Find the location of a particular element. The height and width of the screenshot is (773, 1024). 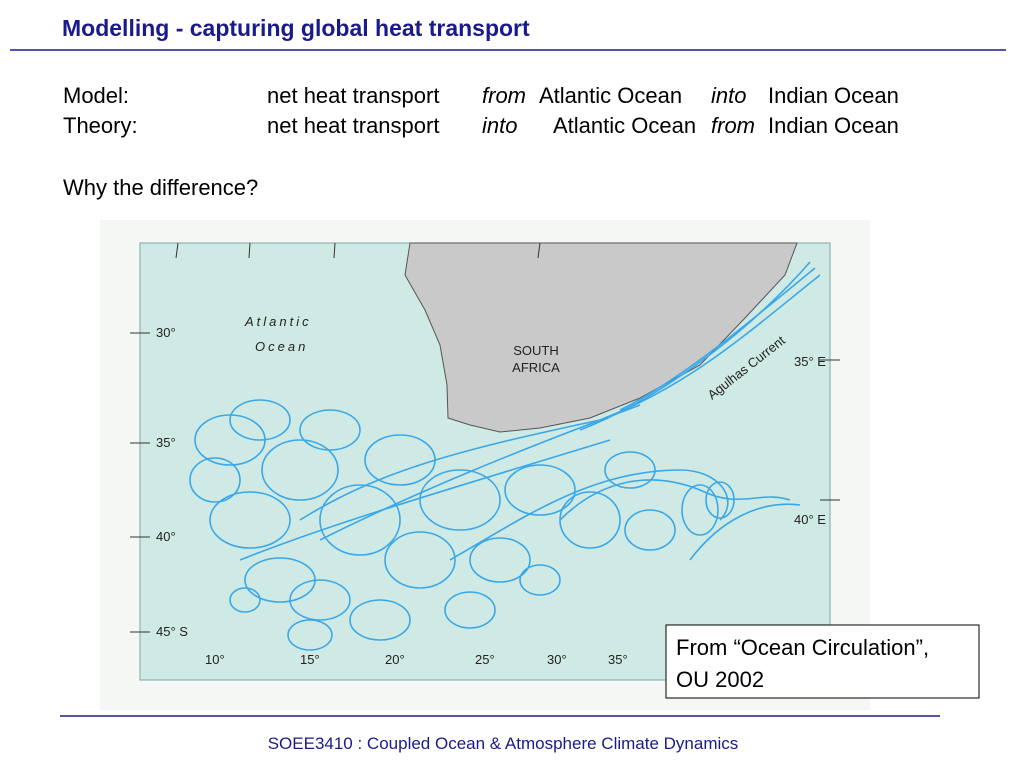

lat-label: 45° S is located at coordinates (172, 631).